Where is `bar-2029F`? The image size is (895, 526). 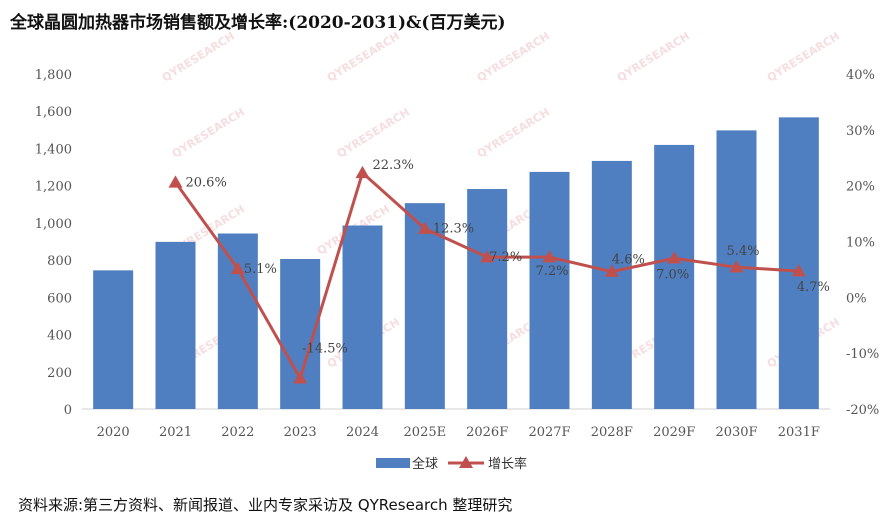 bar-2029F is located at coordinates (674, 277).